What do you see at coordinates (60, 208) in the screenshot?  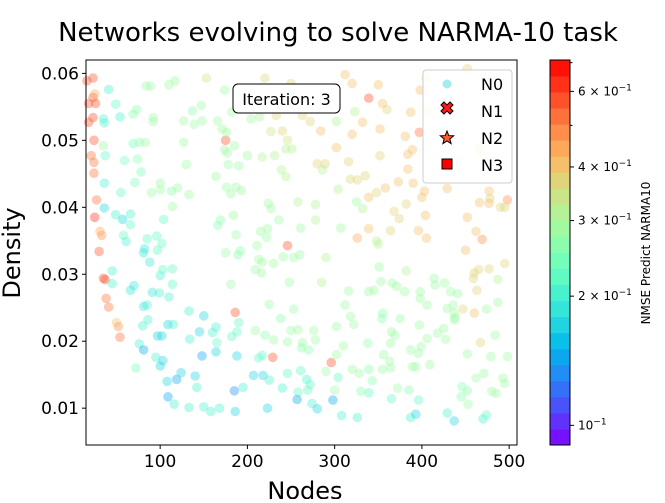 I see `y-tick-label: 0.04` at bounding box center [60, 208].